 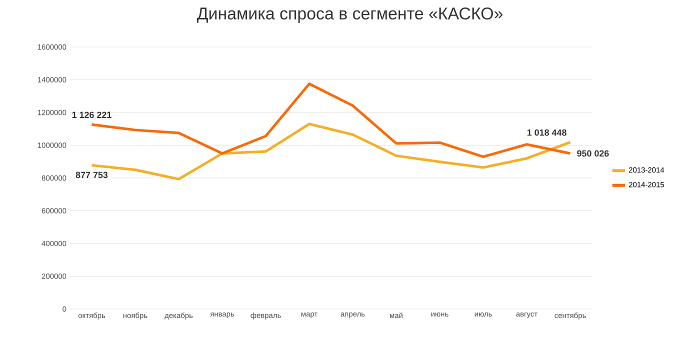 What do you see at coordinates (349, 15) in the screenshot?
I see `chart-title: Динамика спроса в сегменте «КАСКО»` at bounding box center [349, 15].